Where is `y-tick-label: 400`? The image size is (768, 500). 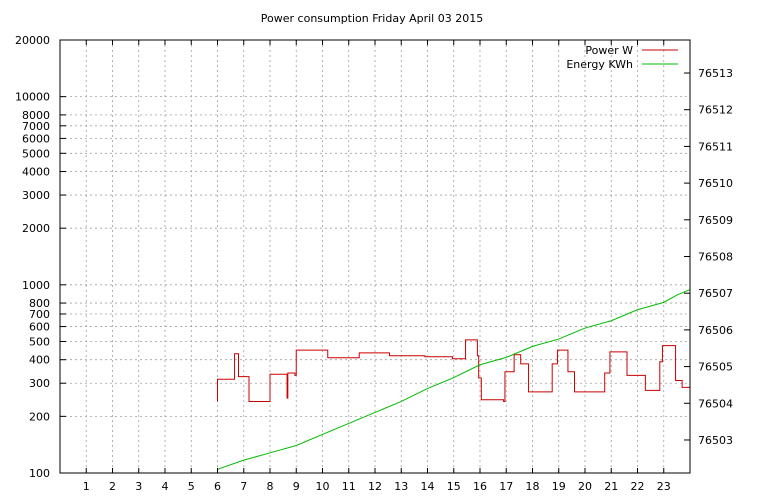 y-tick-label: 400 is located at coordinates (39, 360).